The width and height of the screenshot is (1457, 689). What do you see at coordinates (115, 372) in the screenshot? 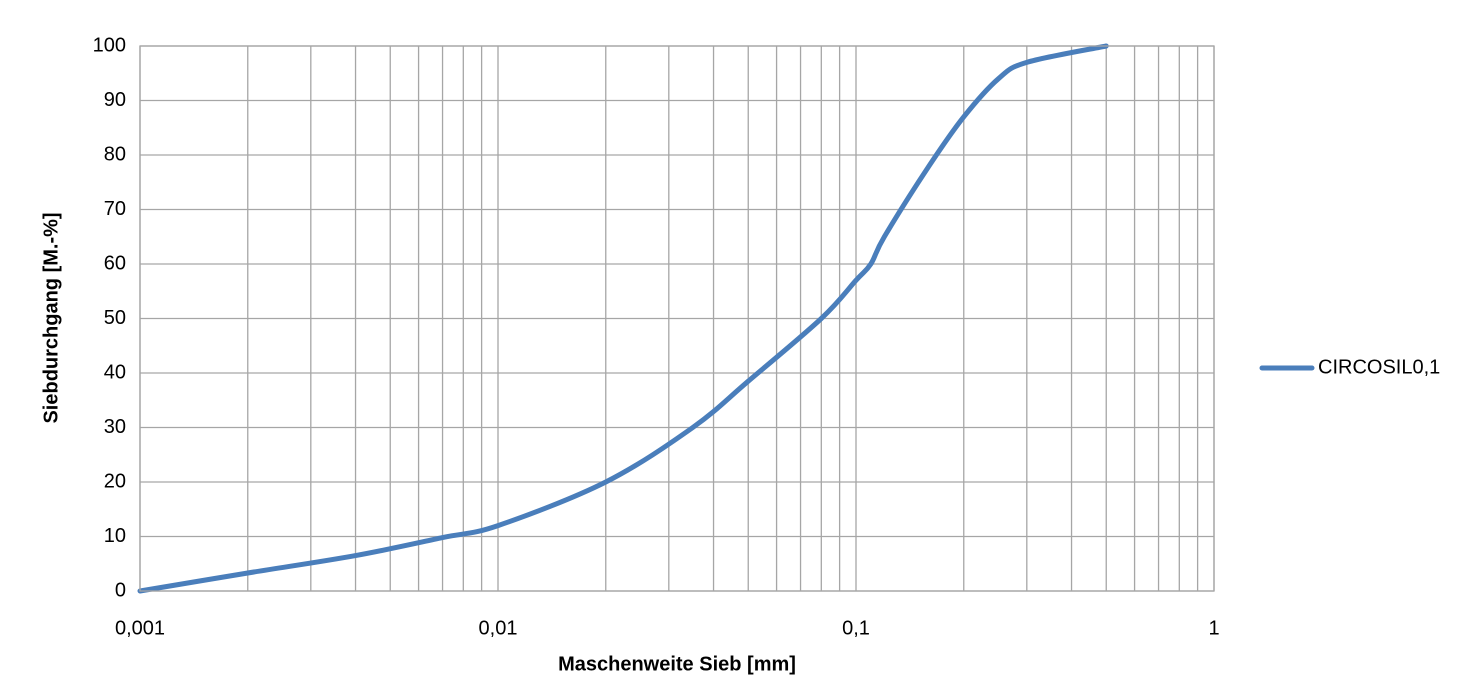
I see `y-tick-label: 40` at bounding box center [115, 372].